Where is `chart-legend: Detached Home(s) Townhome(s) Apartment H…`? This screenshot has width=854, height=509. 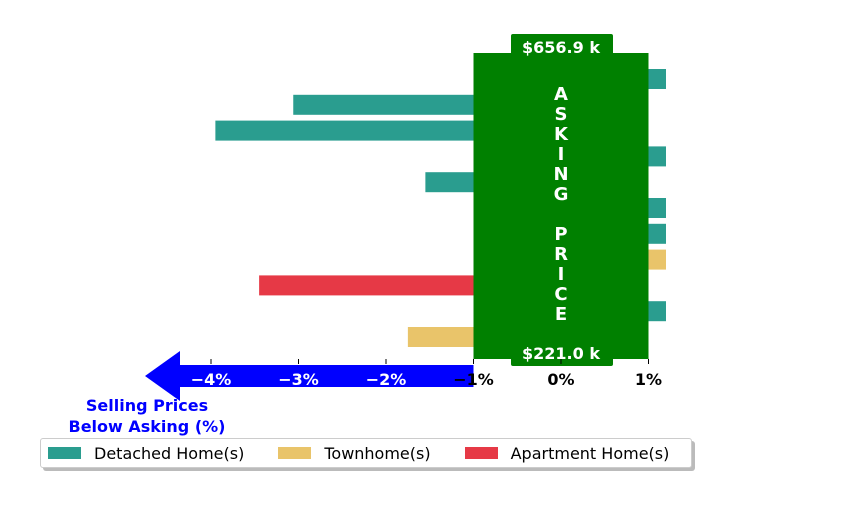 chart-legend: Detached Home(s) Townhome(s) Apartment H… is located at coordinates (366, 453).